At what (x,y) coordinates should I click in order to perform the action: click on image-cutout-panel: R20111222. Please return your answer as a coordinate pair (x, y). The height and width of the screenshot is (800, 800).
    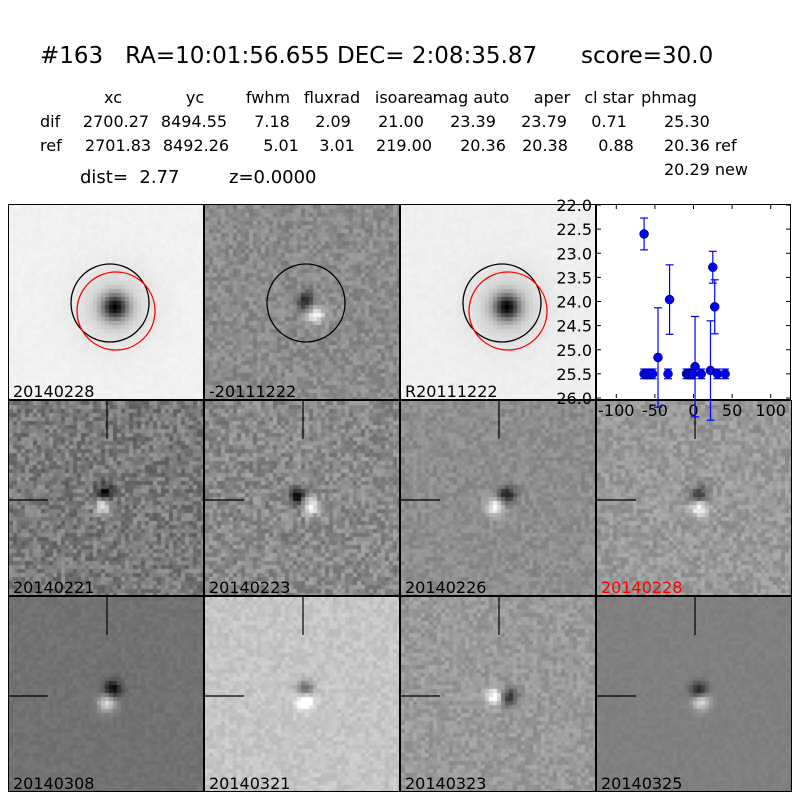
    Looking at the image, I should click on (498, 302).